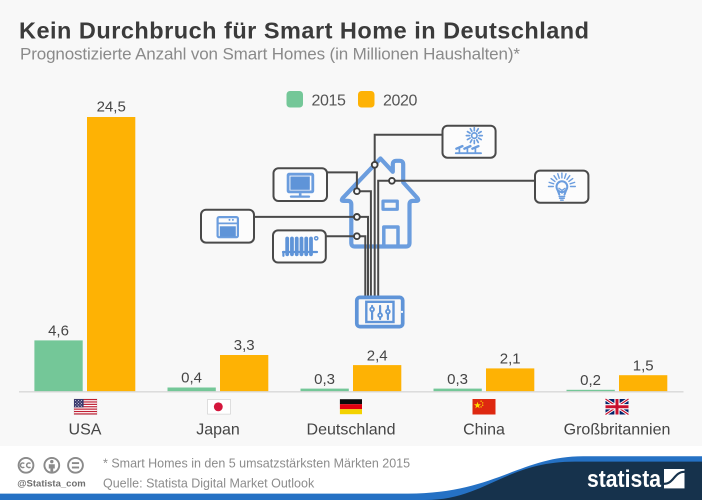  Describe the element at coordinates (590, 380) in the screenshot. I see `svg-text: 0,2` at that location.